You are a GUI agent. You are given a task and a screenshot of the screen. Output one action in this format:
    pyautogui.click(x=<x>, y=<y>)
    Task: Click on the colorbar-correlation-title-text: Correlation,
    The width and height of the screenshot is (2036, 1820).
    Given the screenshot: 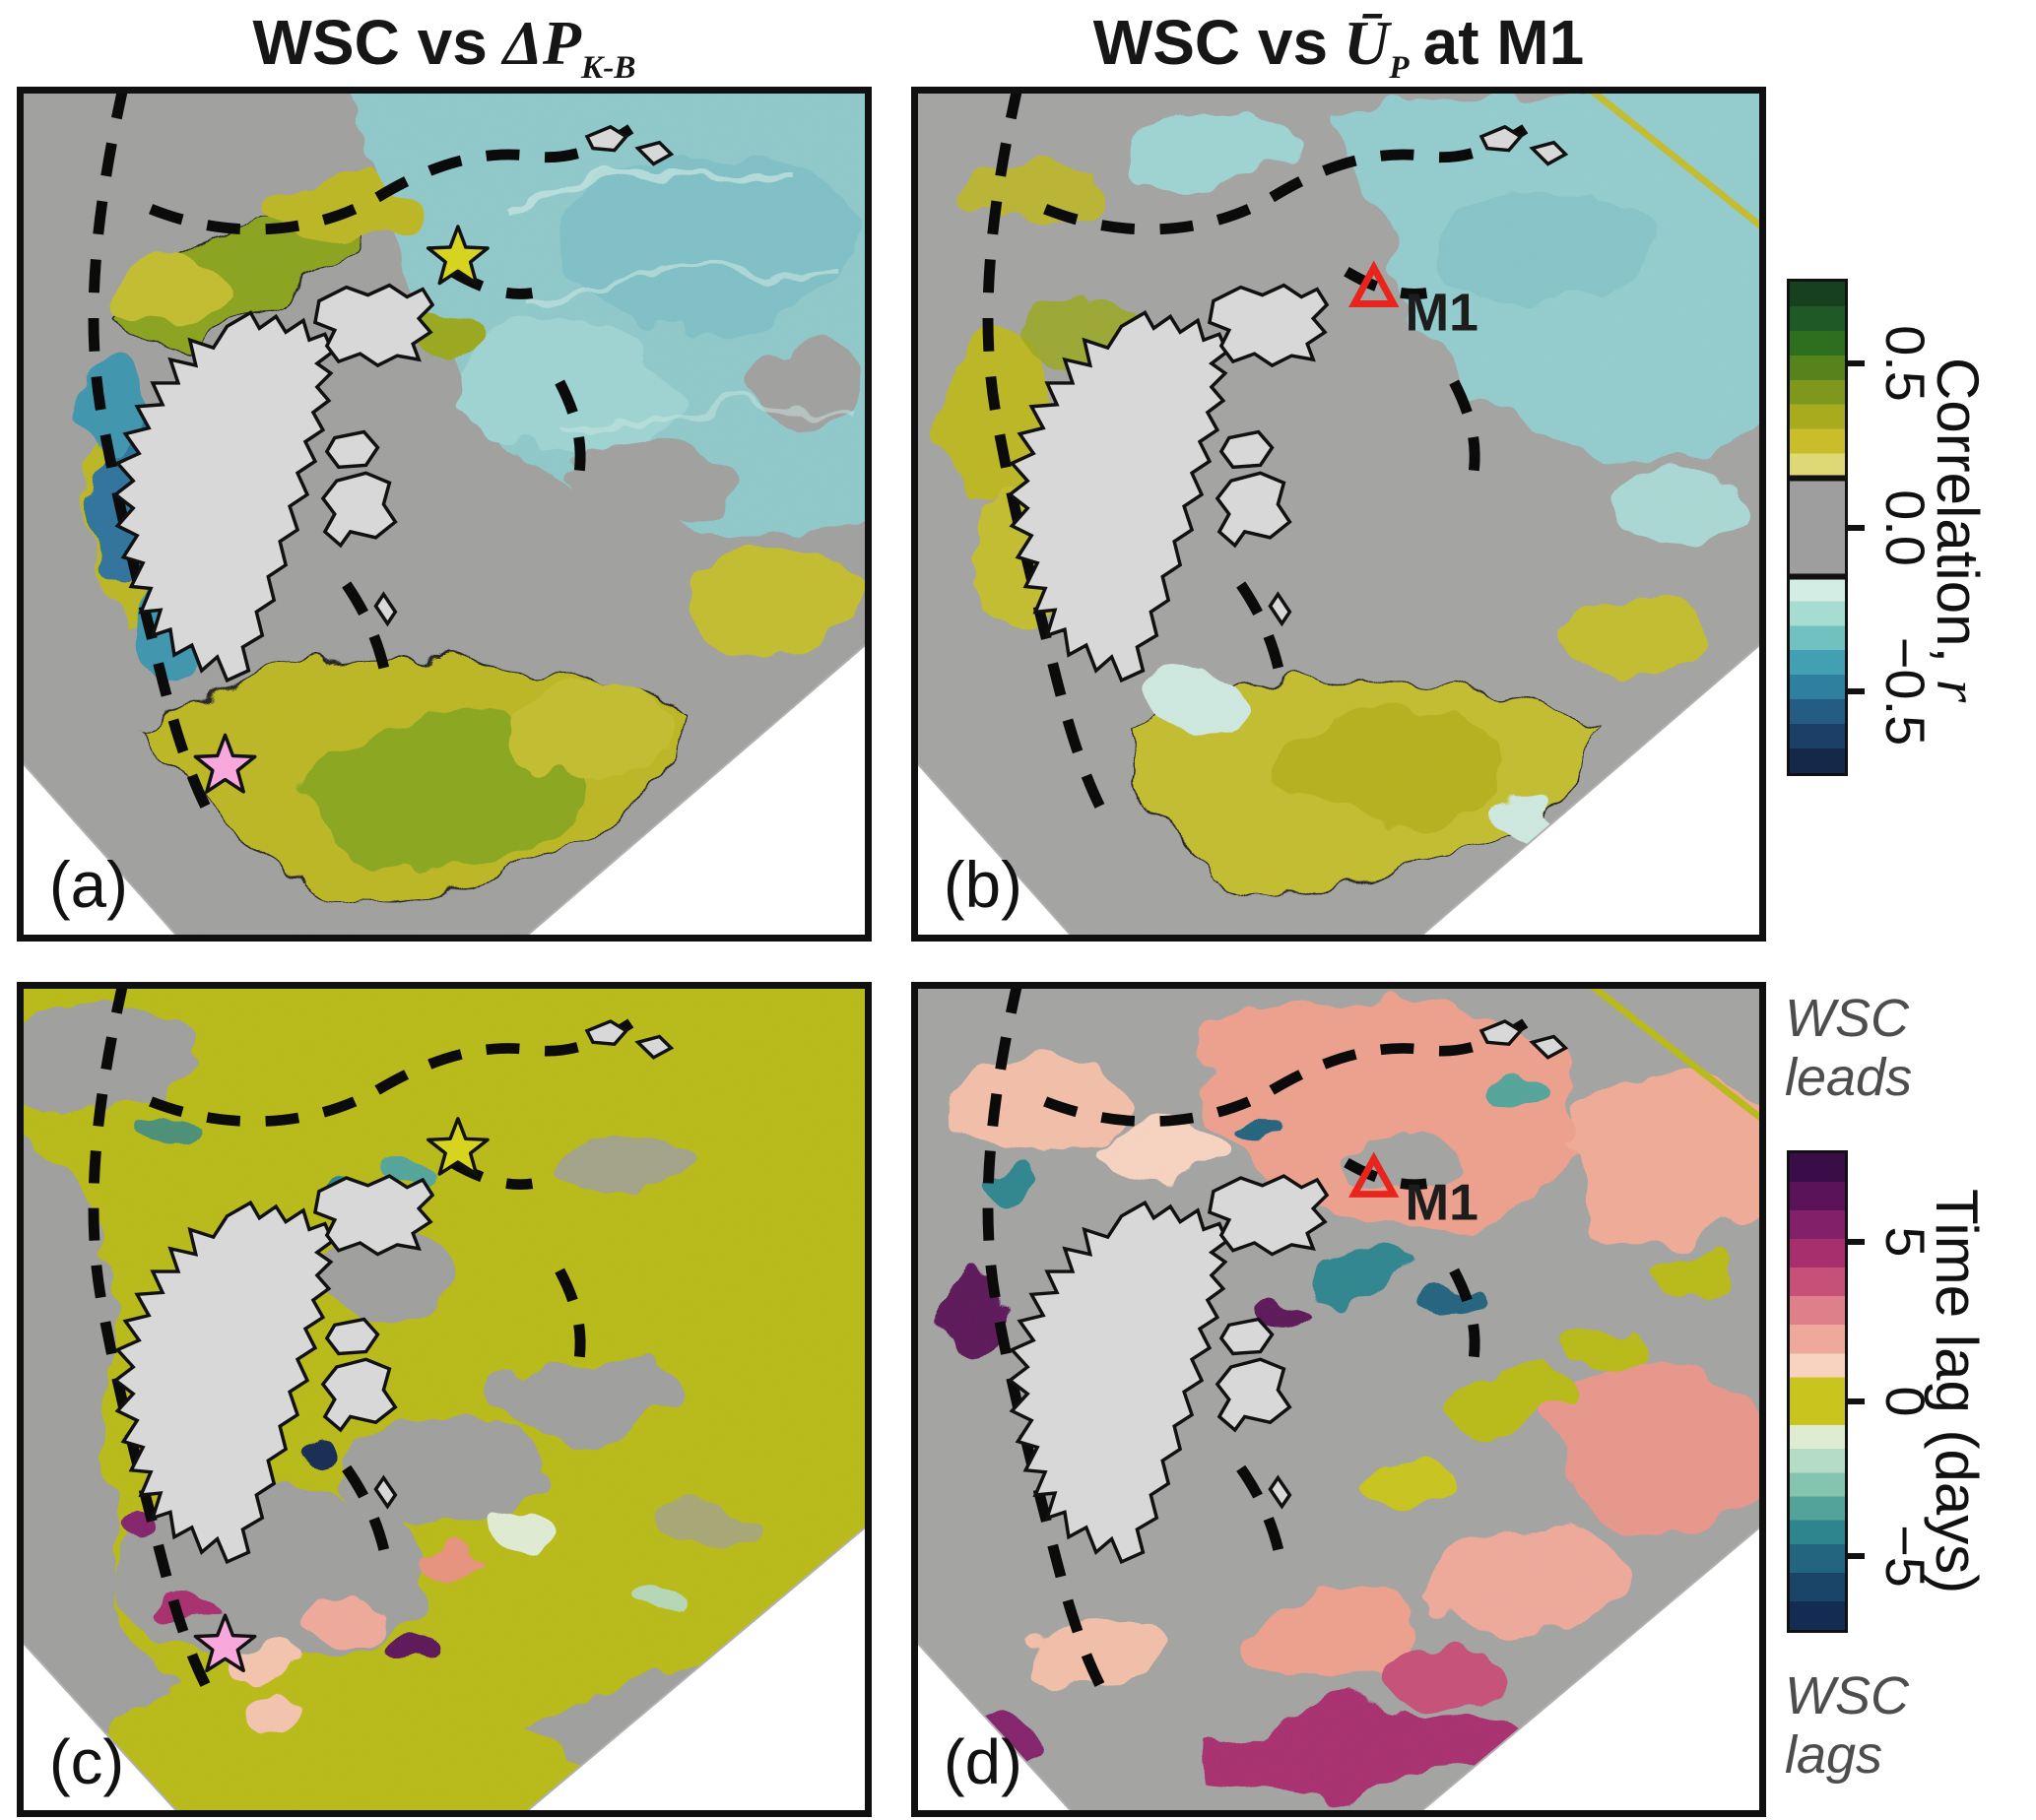 What is the action you would take?
    pyautogui.click(x=1958, y=518)
    